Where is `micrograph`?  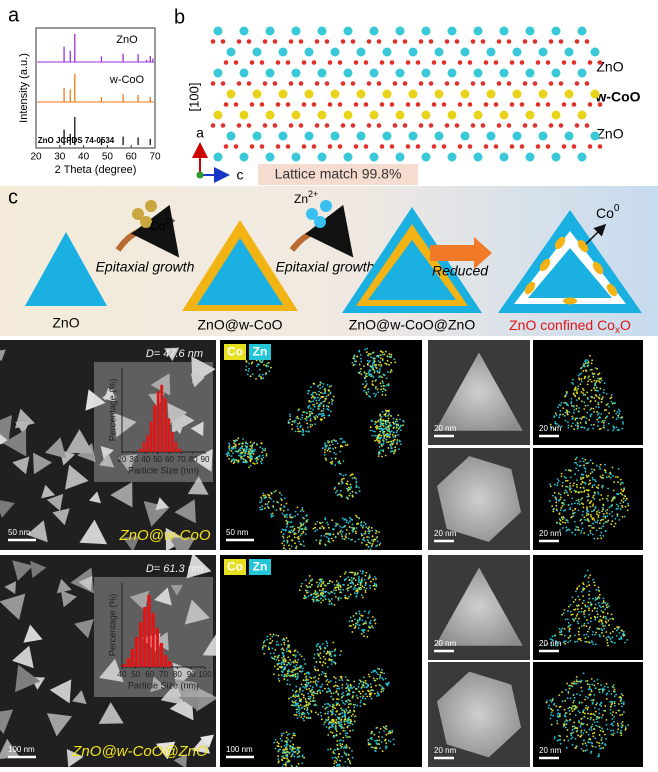 micrograph is located at coordinates (108, 661).